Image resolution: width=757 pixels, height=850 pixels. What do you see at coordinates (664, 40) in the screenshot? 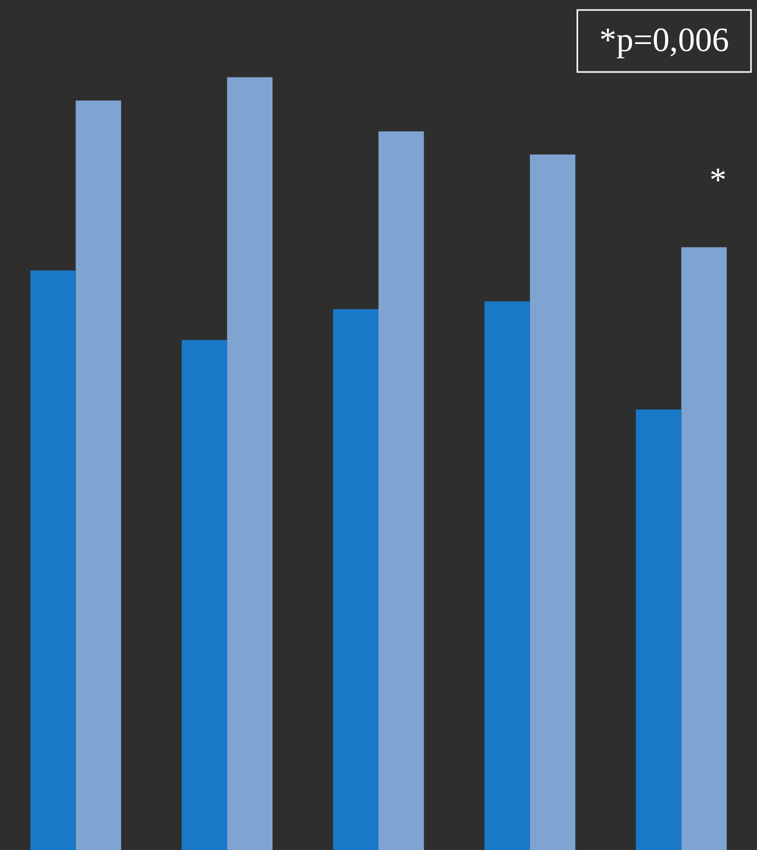
I see `text: *p=0,006` at bounding box center [664, 40].